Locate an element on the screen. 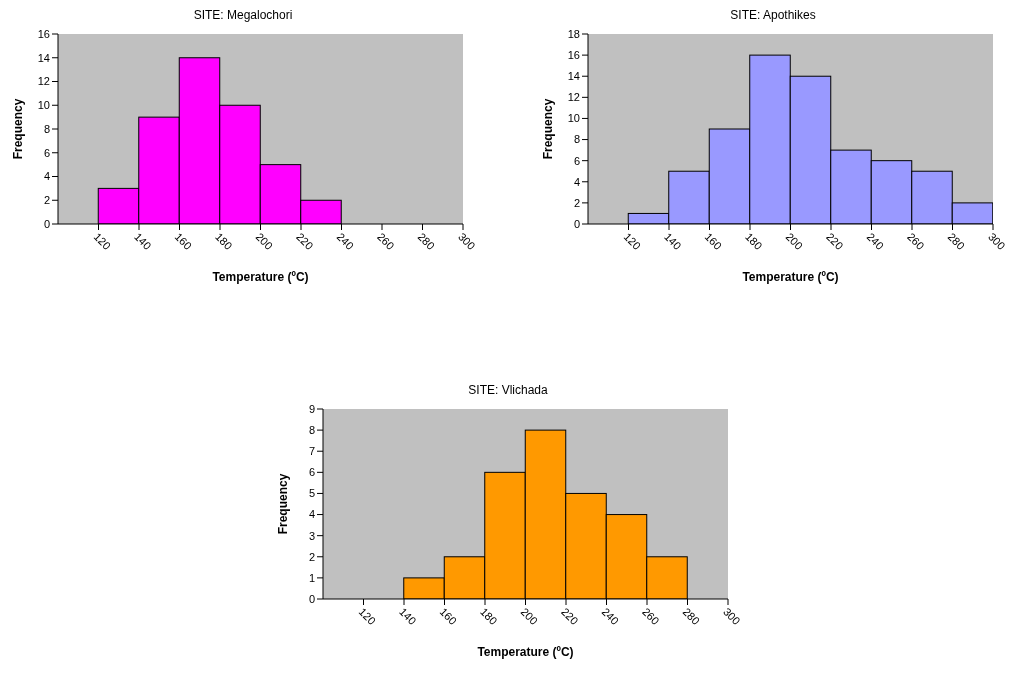 The height and width of the screenshot is (689, 1012). y-tick-label: 7 is located at coordinates (311, 451).